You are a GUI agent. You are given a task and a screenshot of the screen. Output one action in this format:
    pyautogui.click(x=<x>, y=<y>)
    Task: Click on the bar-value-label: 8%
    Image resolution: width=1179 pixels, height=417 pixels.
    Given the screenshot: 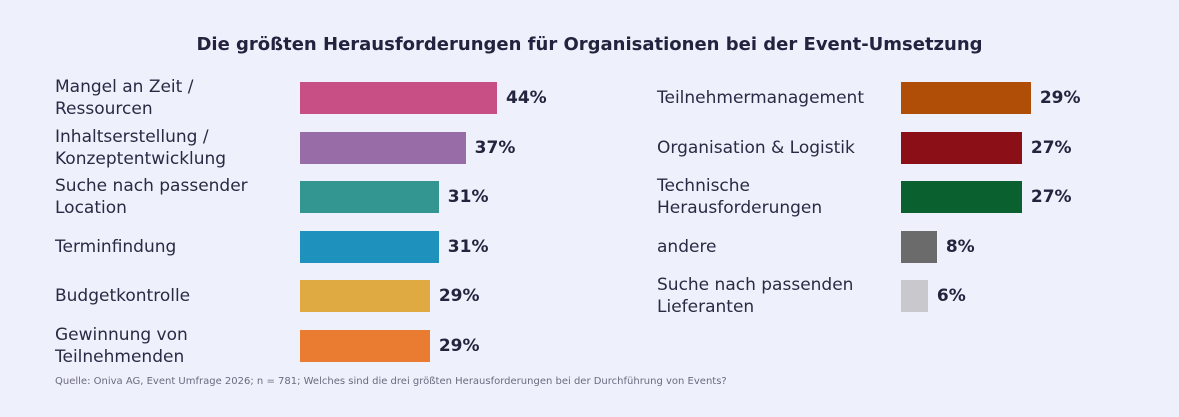 What is the action you would take?
    pyautogui.click(x=960, y=246)
    